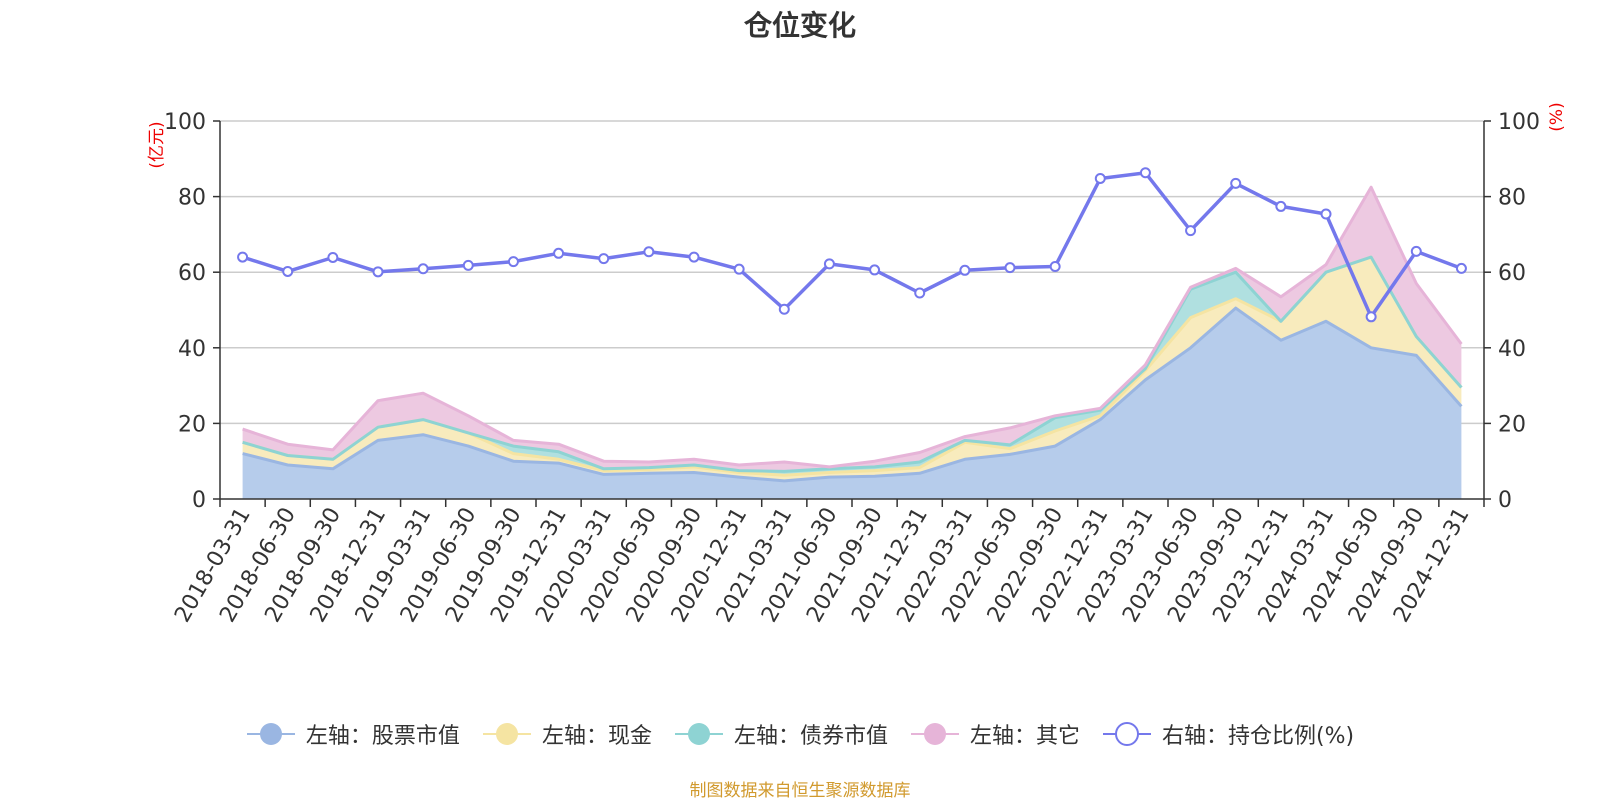 This screenshot has width=1600, height=801. I want to click on legend-label: 左轴：股票市值, so click(382, 736).